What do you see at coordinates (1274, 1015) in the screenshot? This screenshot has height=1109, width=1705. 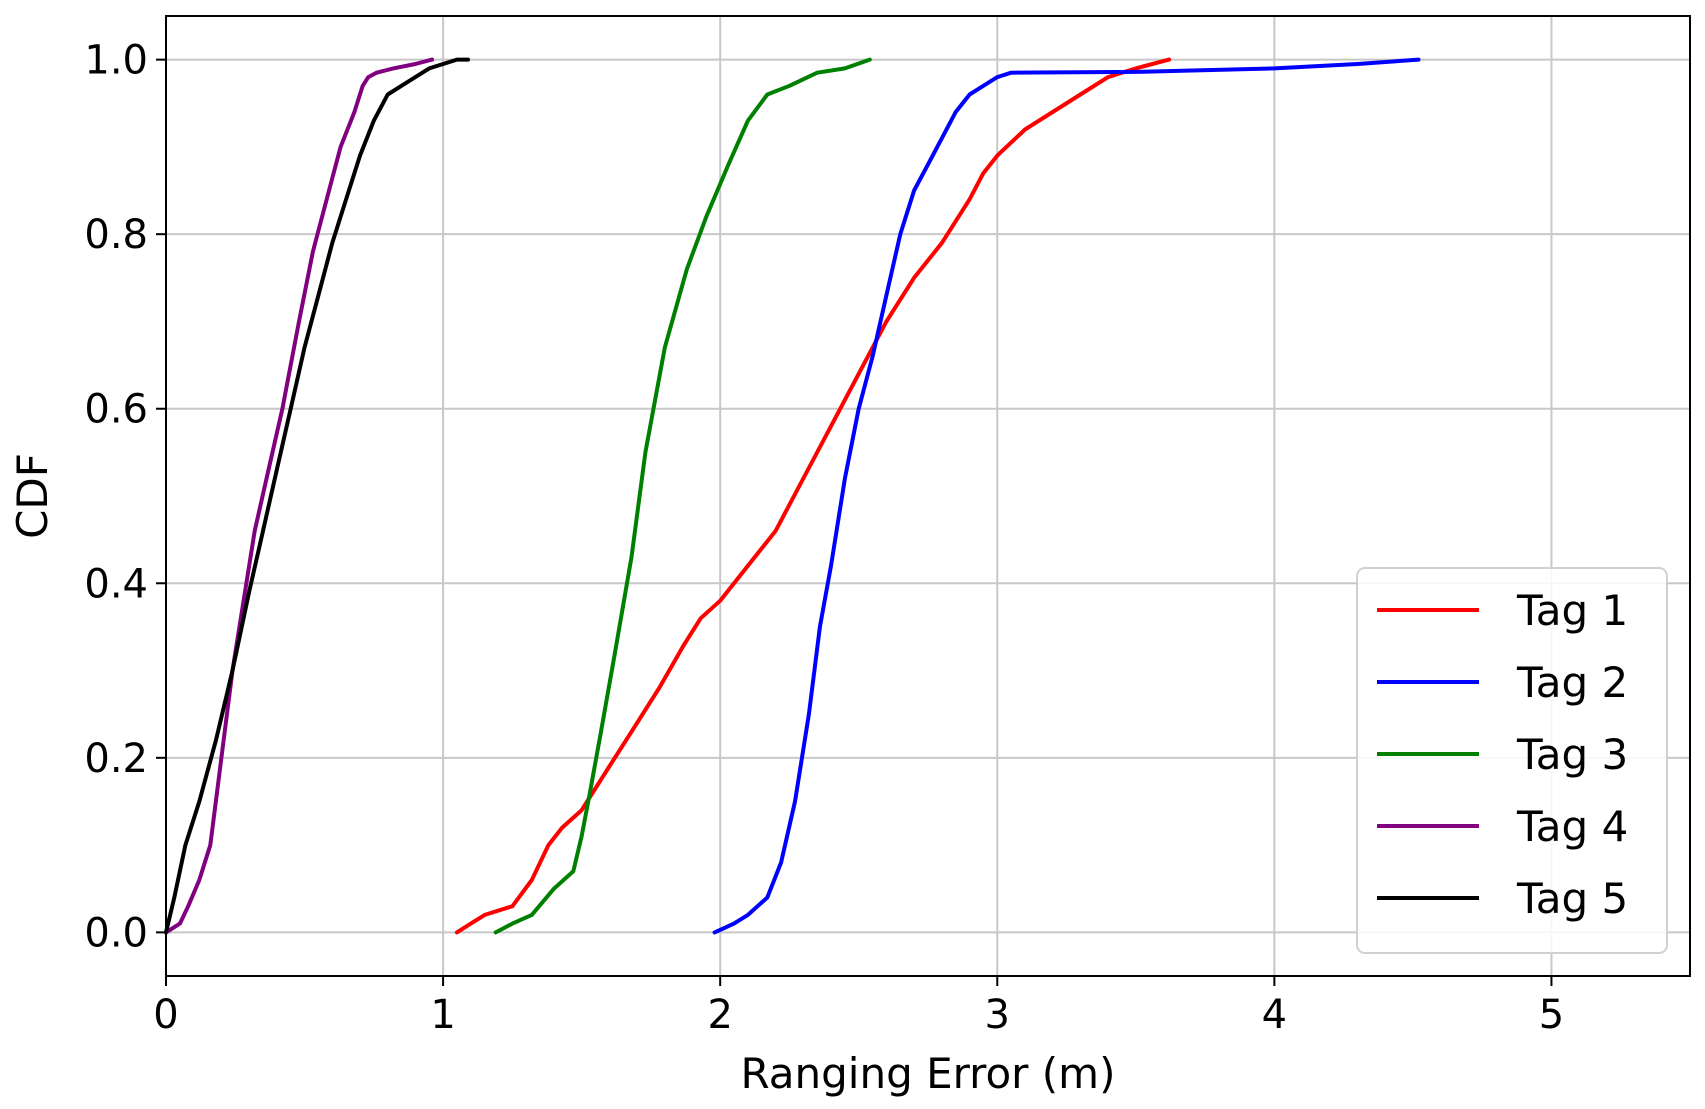 I see `x-tick-label: 4` at bounding box center [1274, 1015].